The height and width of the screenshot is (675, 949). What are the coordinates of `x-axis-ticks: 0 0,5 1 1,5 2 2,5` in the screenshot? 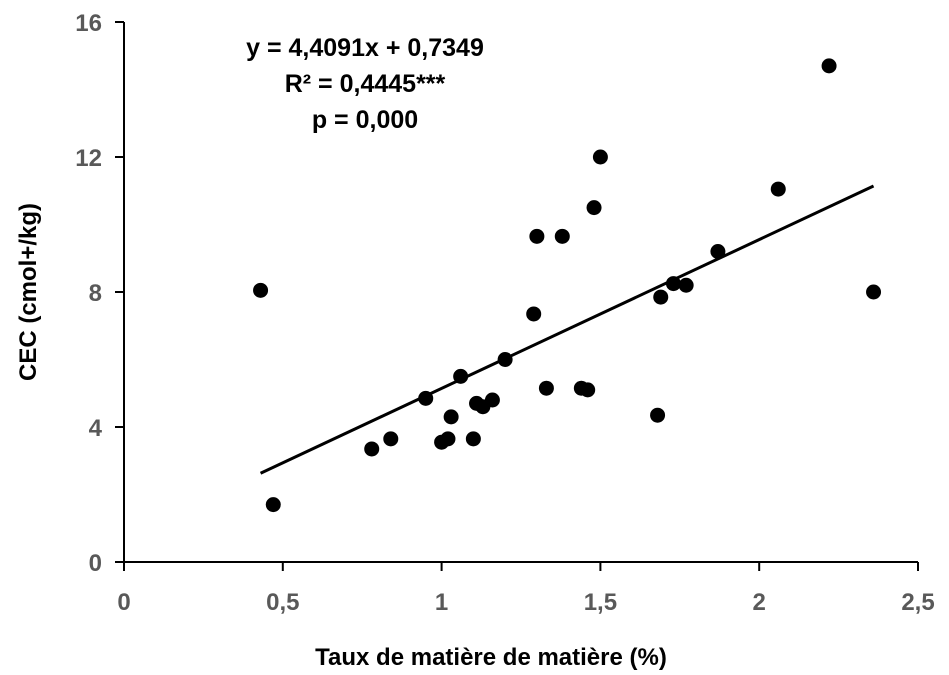 It's located at (526, 589).